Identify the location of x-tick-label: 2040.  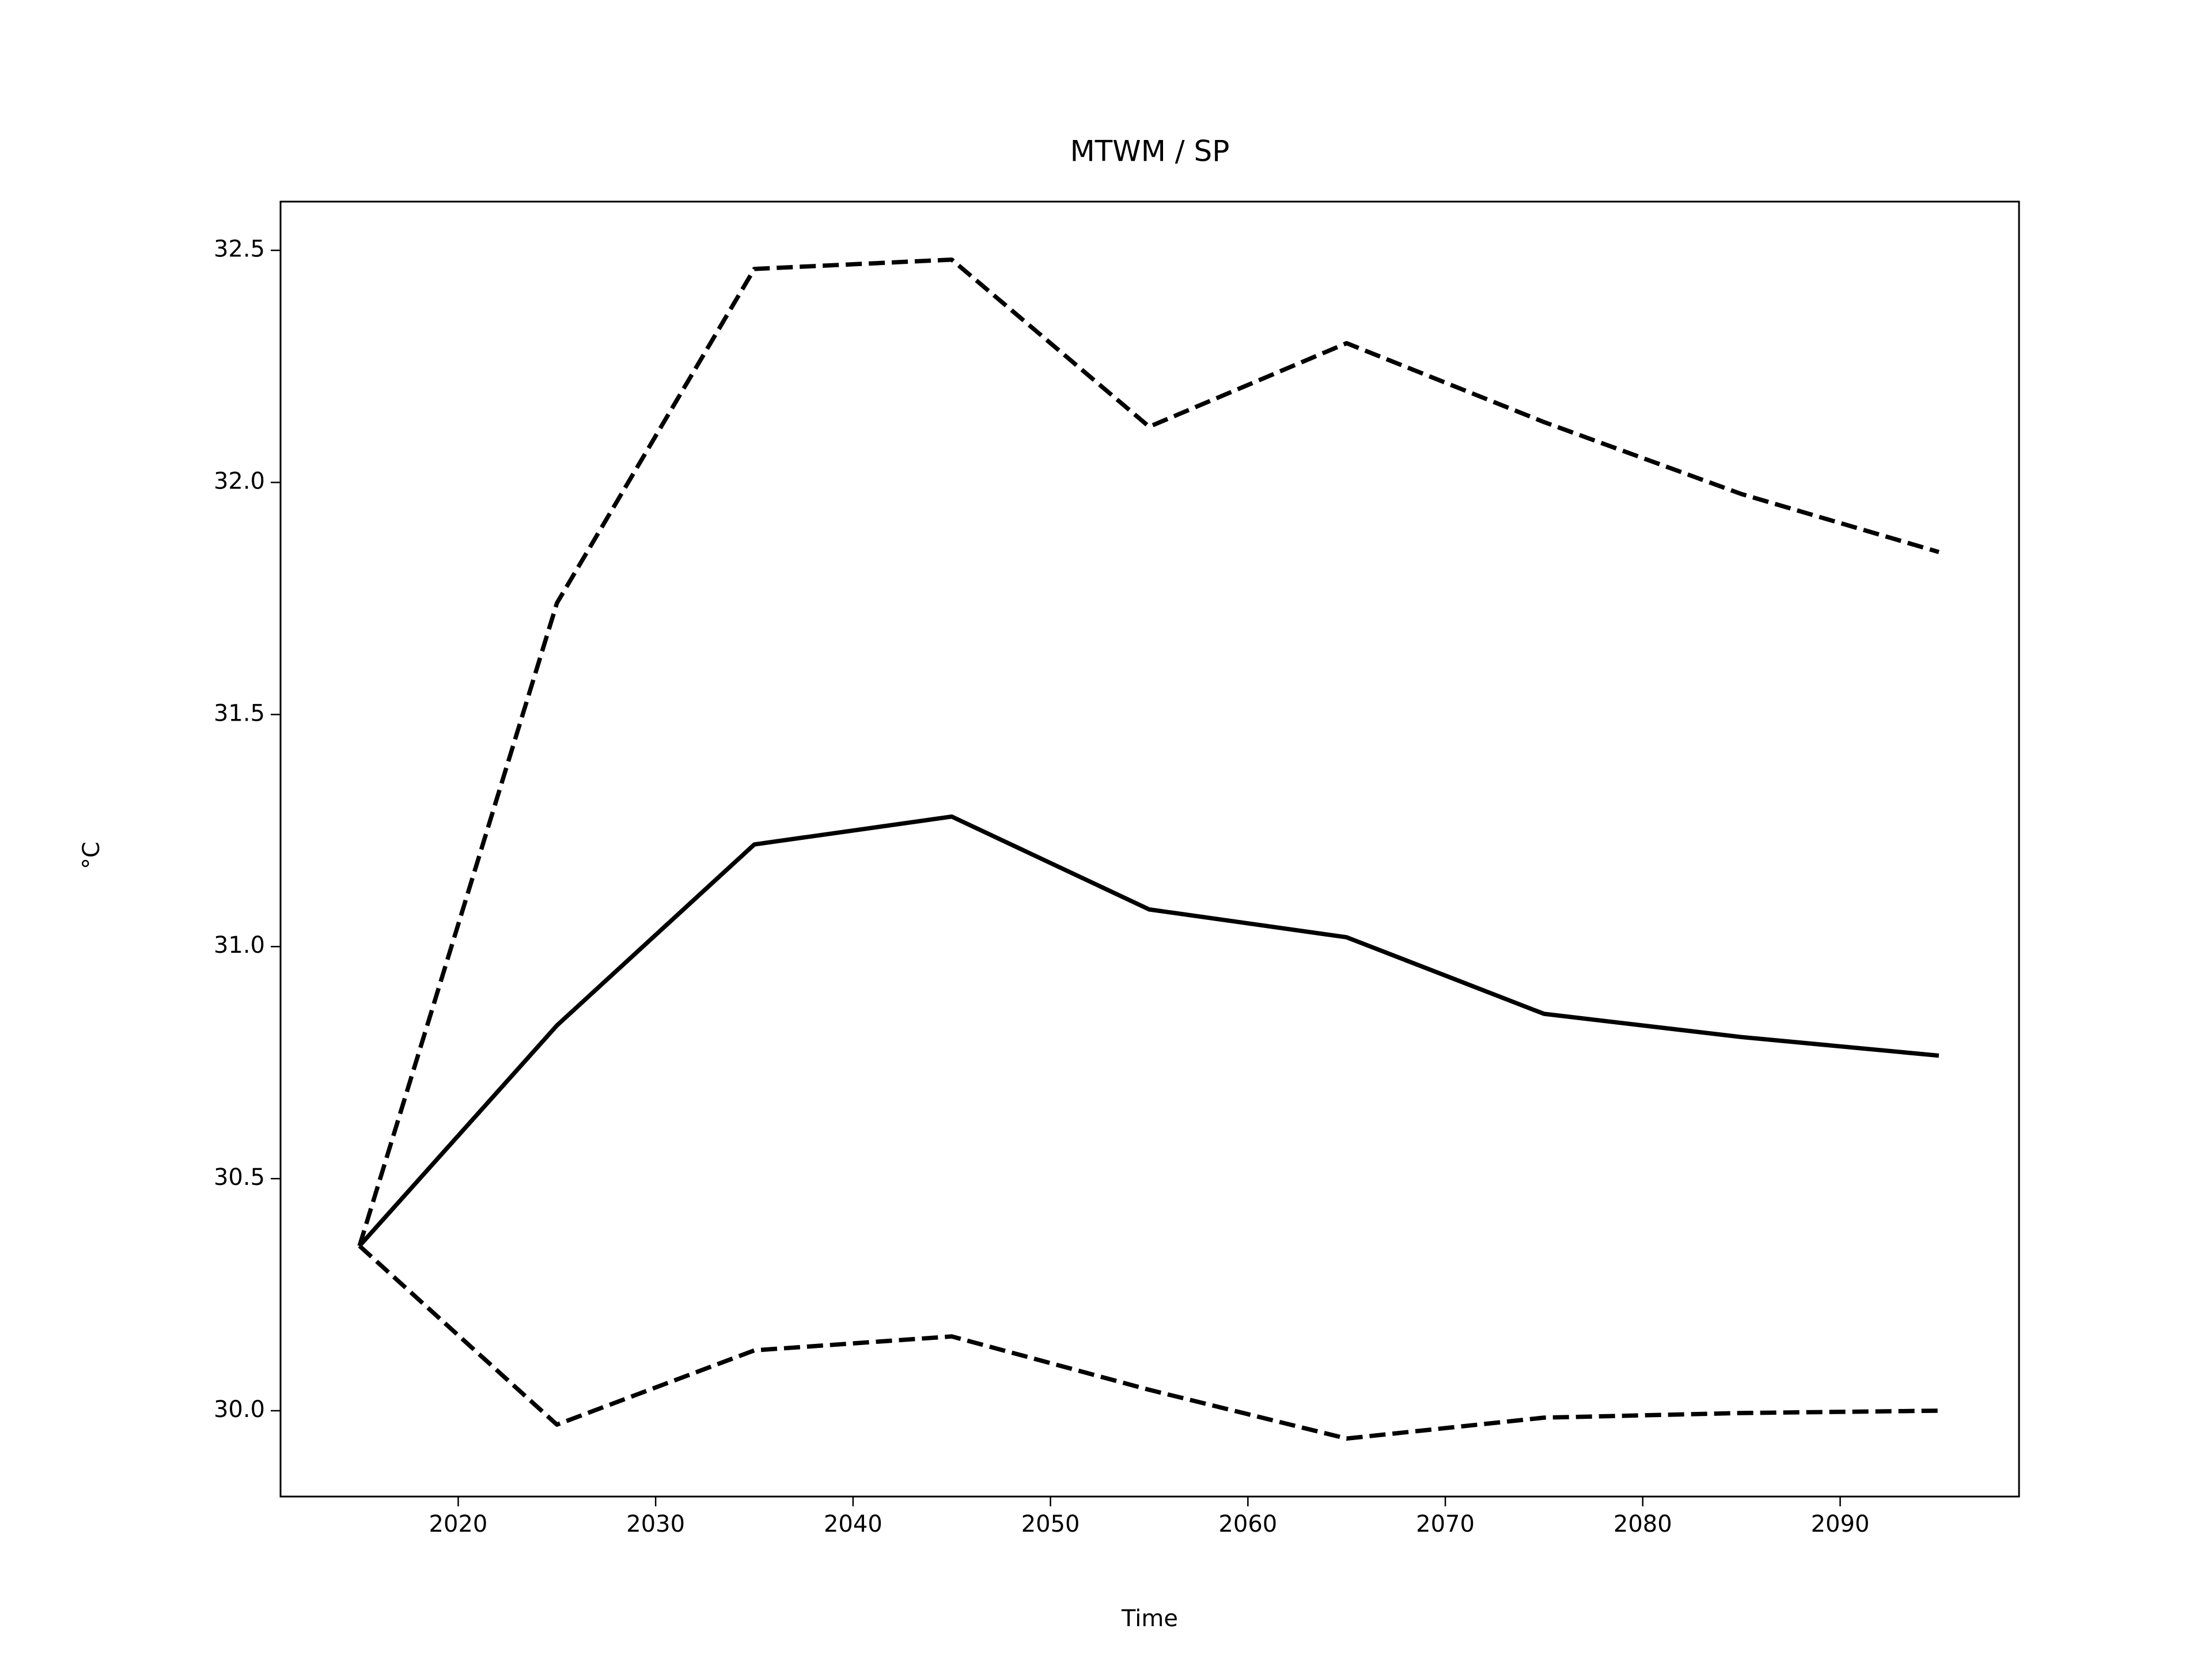
(853, 1524).